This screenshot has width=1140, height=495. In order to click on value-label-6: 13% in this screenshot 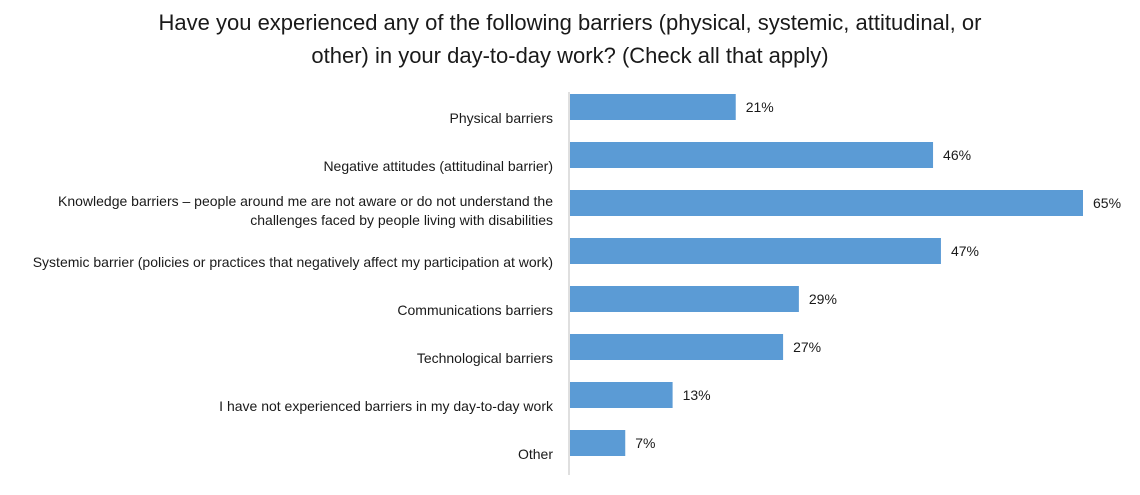, I will do `click(697, 395)`.